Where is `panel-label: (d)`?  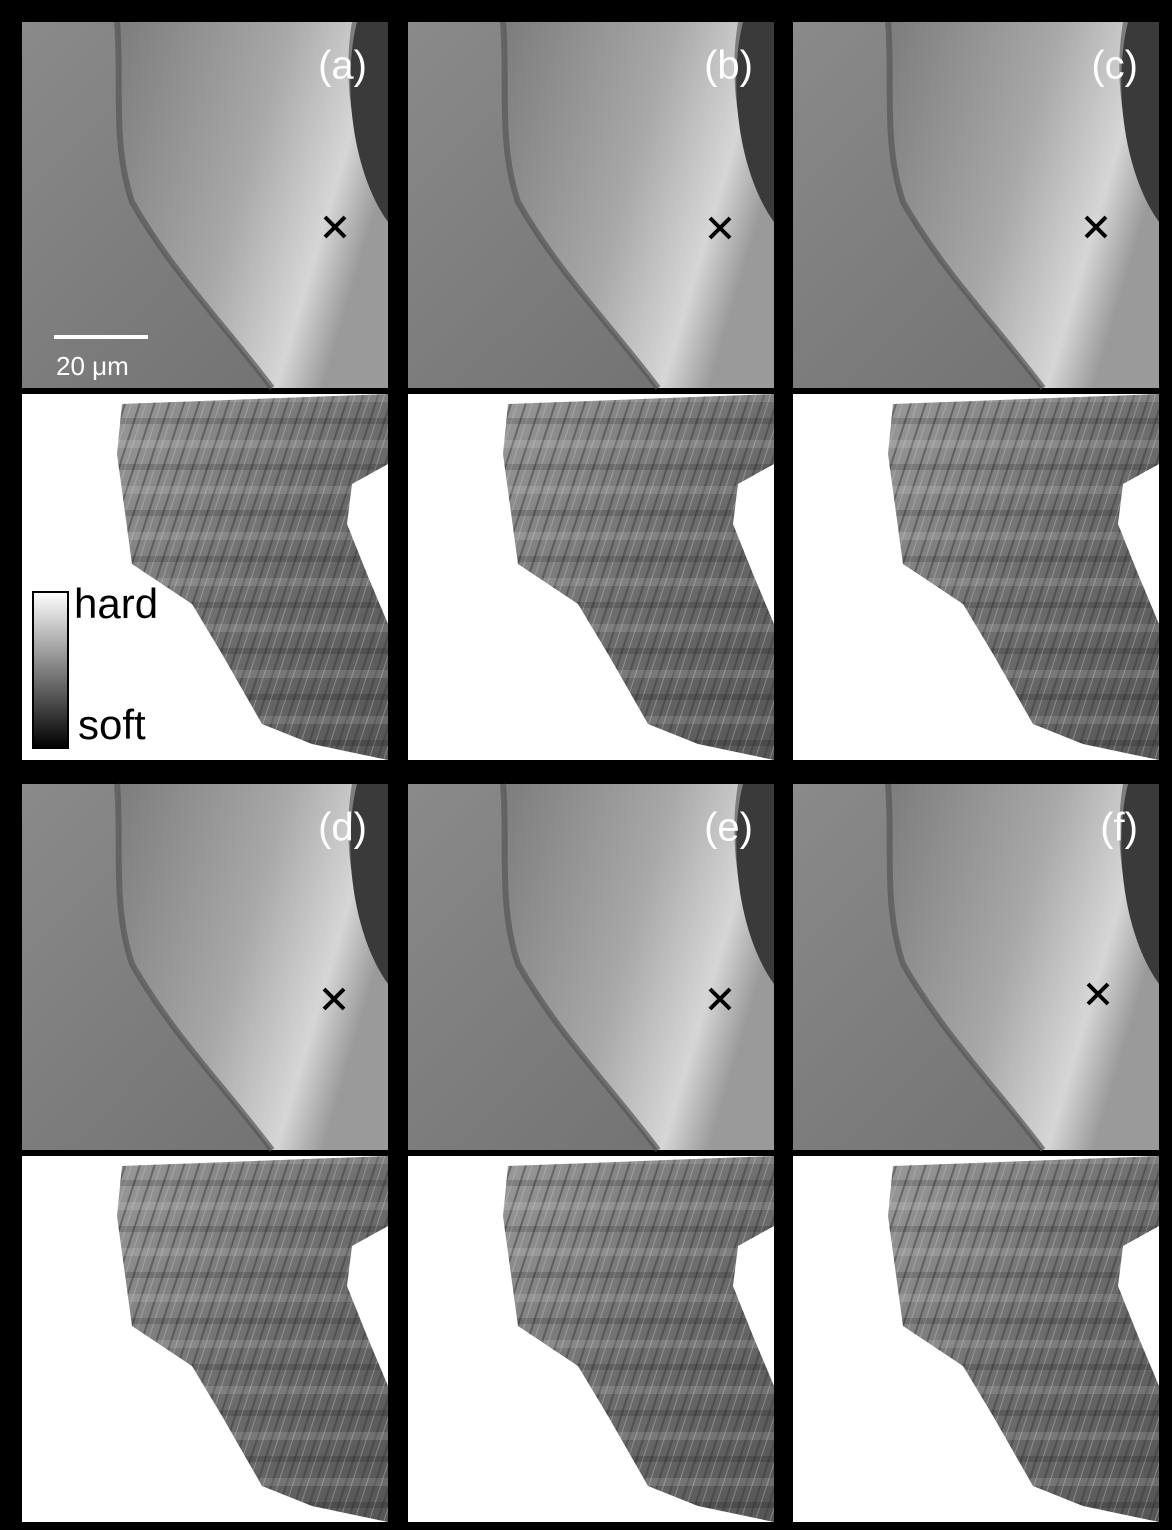 panel-label: (d) is located at coordinates (342, 828).